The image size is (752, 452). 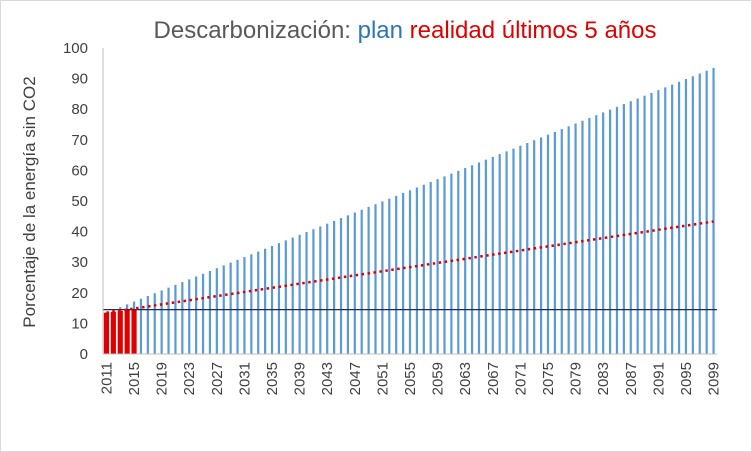 What do you see at coordinates (417, 270) in the screenshot?
I see `plan-bar-2056` at bounding box center [417, 270].